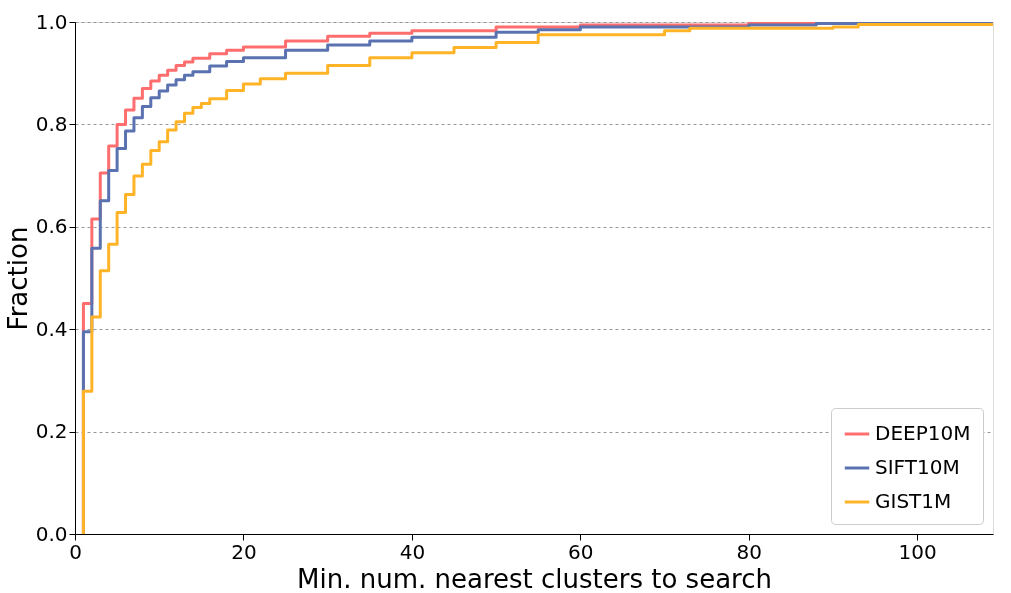 Image resolution: width=1011 pixels, height=593 pixels. Describe the element at coordinates (244, 551) in the screenshot. I see `x-tick-label: 20` at that location.